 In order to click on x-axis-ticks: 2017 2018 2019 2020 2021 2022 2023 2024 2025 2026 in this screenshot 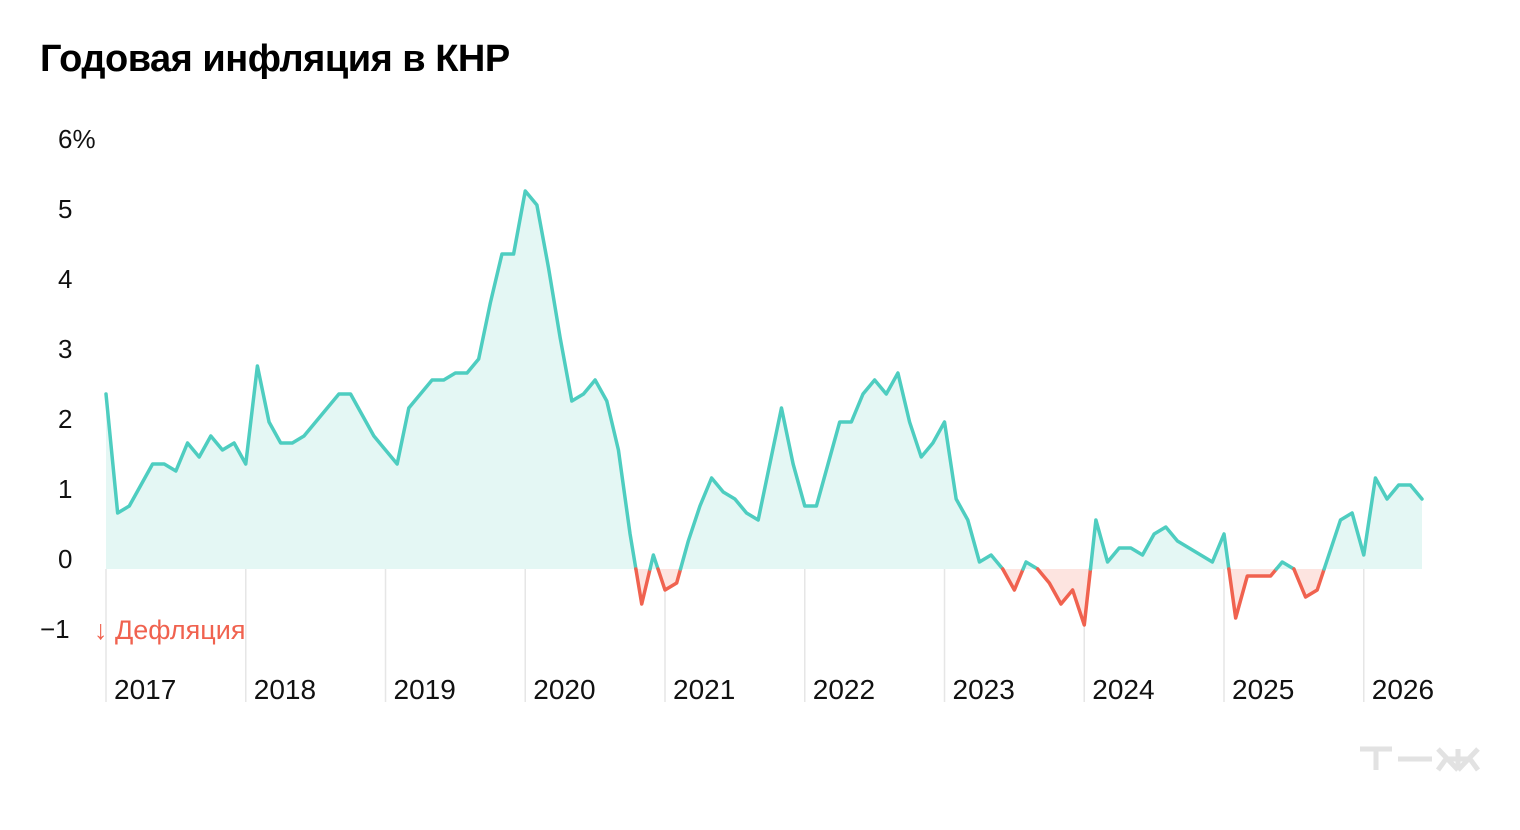, I will do `click(774, 689)`.